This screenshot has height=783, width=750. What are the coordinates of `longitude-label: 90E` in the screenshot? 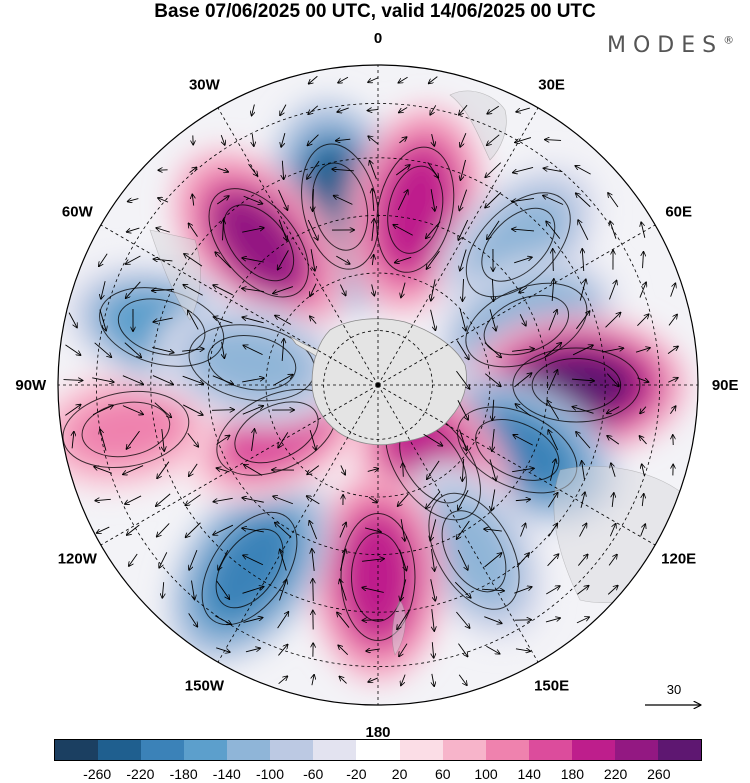 It's located at (725, 385).